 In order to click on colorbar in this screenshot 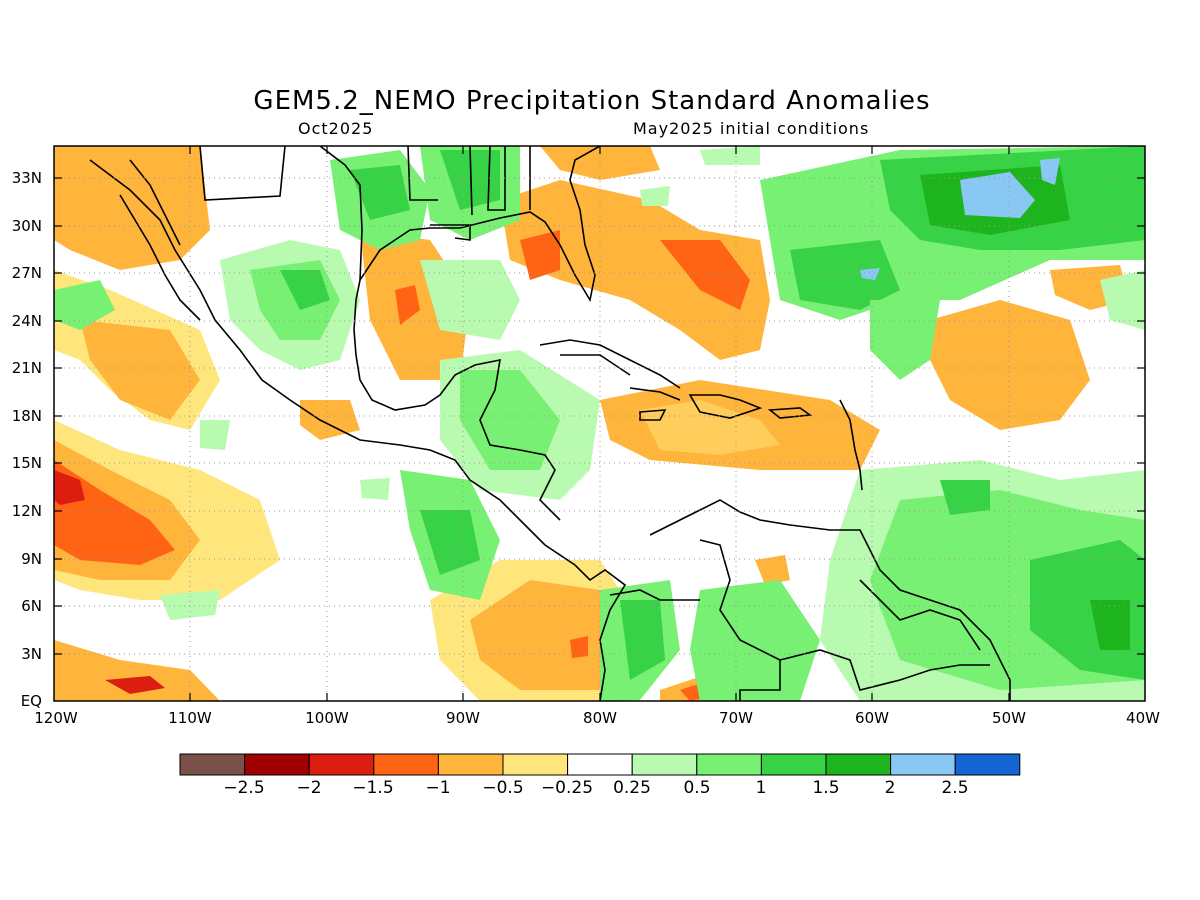, I will do `click(600, 764)`.